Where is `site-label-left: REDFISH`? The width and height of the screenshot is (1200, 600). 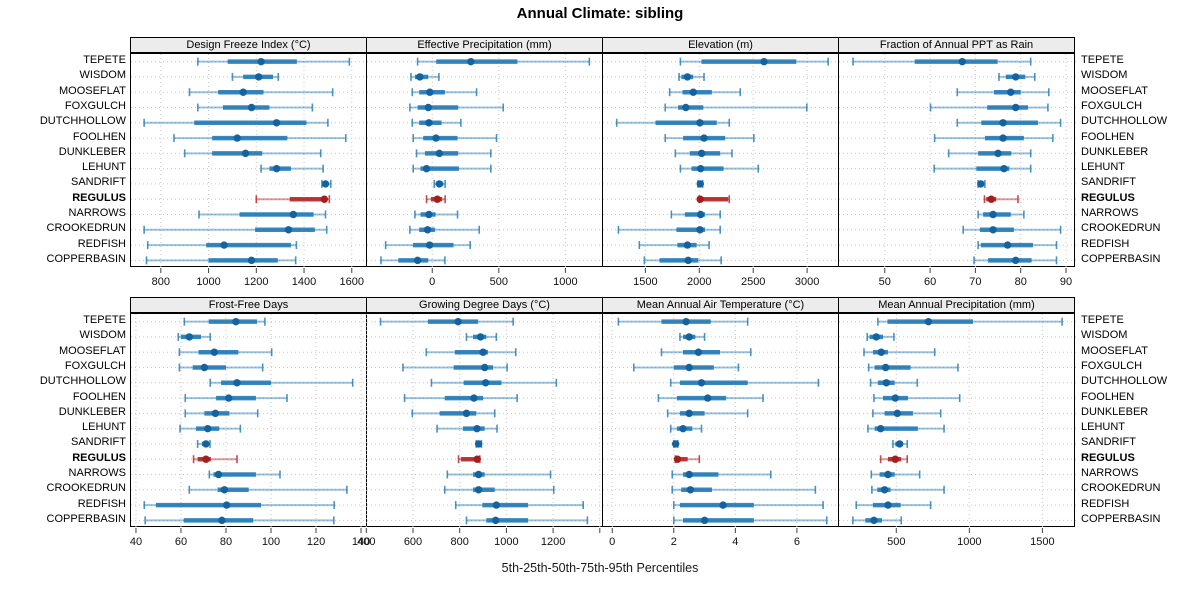 site-label-left: REDFISH is located at coordinates (101, 503).